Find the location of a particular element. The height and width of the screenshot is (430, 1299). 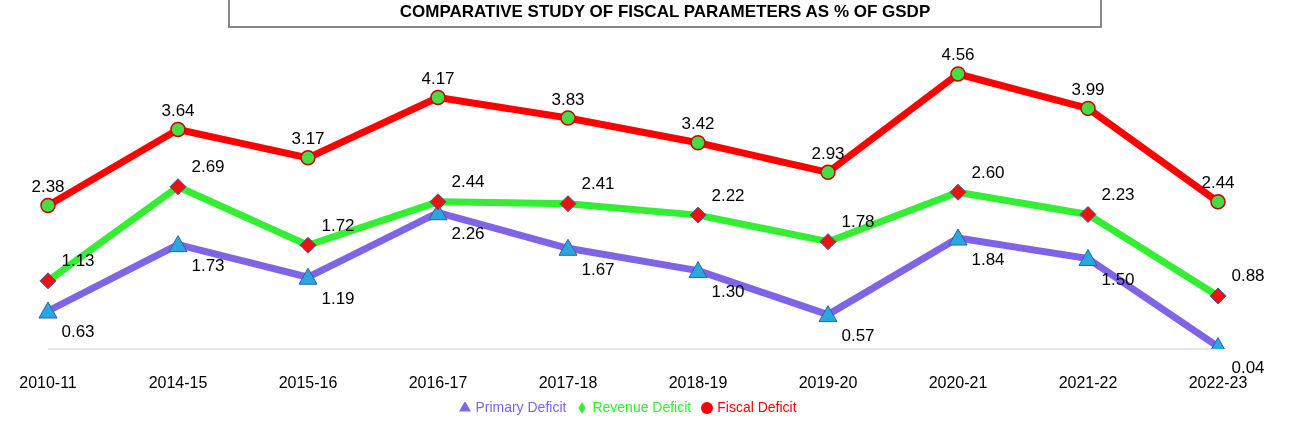

data-label: 1.19 is located at coordinates (338, 298).